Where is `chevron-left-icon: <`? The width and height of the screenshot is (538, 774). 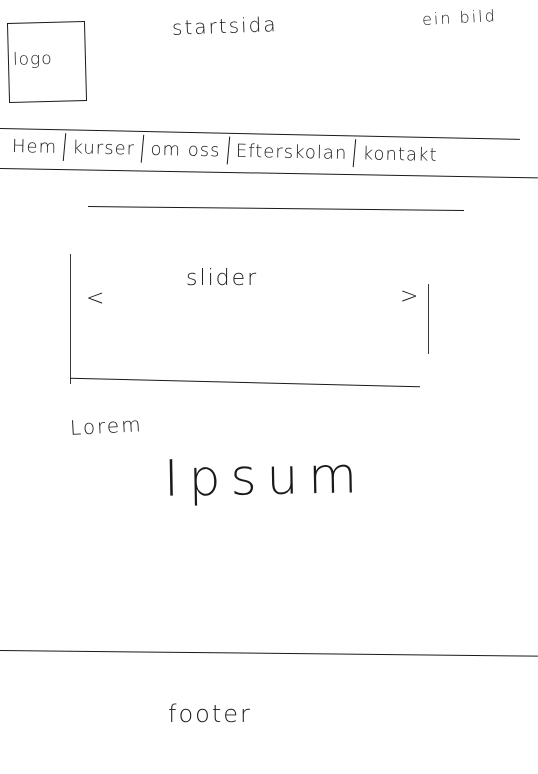
chevron-left-icon: < is located at coordinates (96, 298).